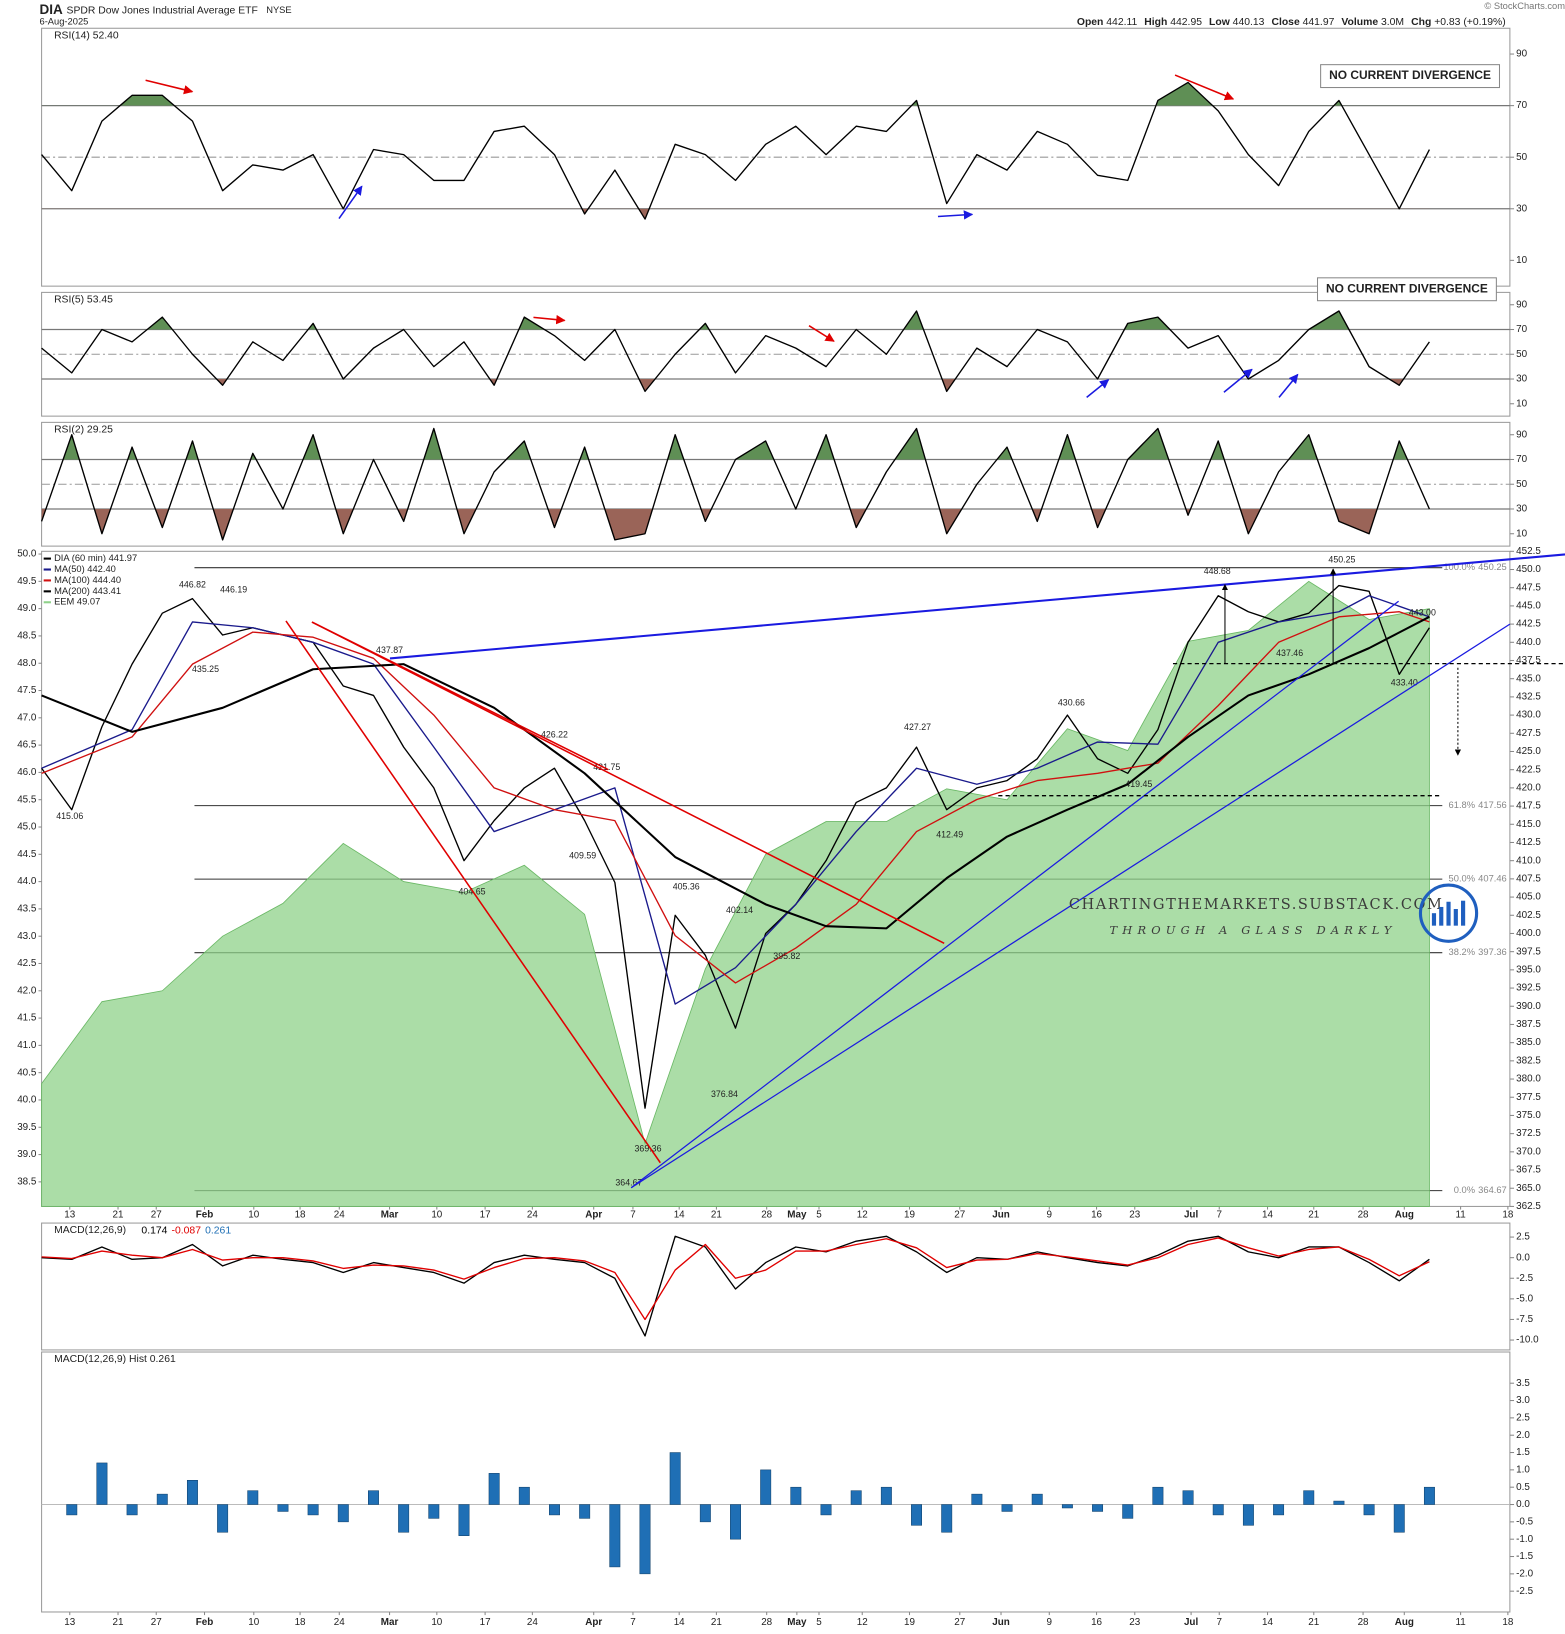  Describe the element at coordinates (115, 1359) in the screenshot. I see `panel-title: MACD(12,26,9) Hist 0.261` at that location.